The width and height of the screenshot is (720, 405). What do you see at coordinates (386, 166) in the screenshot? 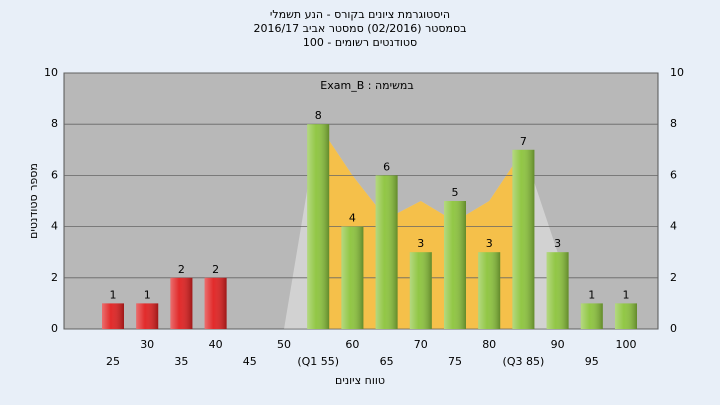
I see `data-label: 6` at bounding box center [386, 166].